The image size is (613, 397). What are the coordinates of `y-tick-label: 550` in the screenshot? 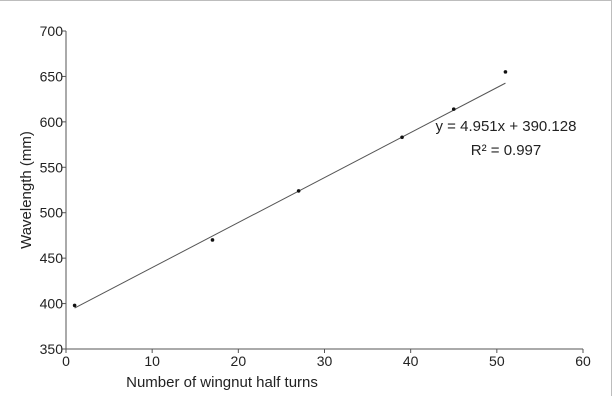 It's located at (52, 167).